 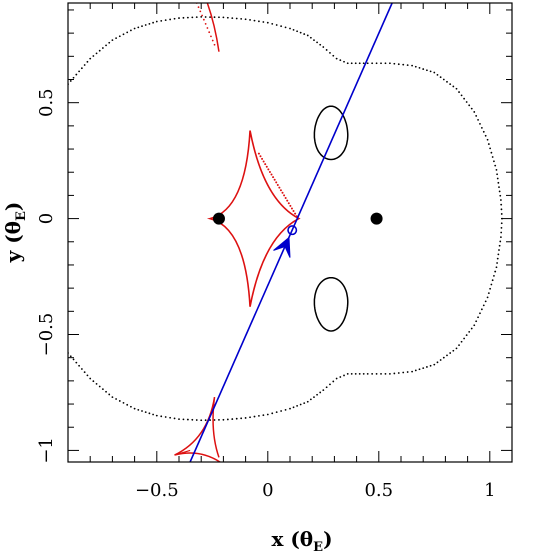 What do you see at coordinates (46, 335) in the screenshot?
I see `y-tick-label: −0.5` at bounding box center [46, 335].